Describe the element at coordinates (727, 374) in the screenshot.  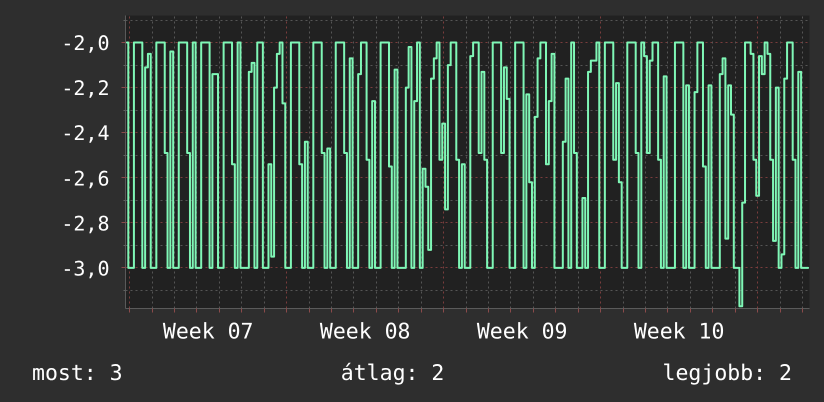
I see `annotation: legjobb: 2` at that location.